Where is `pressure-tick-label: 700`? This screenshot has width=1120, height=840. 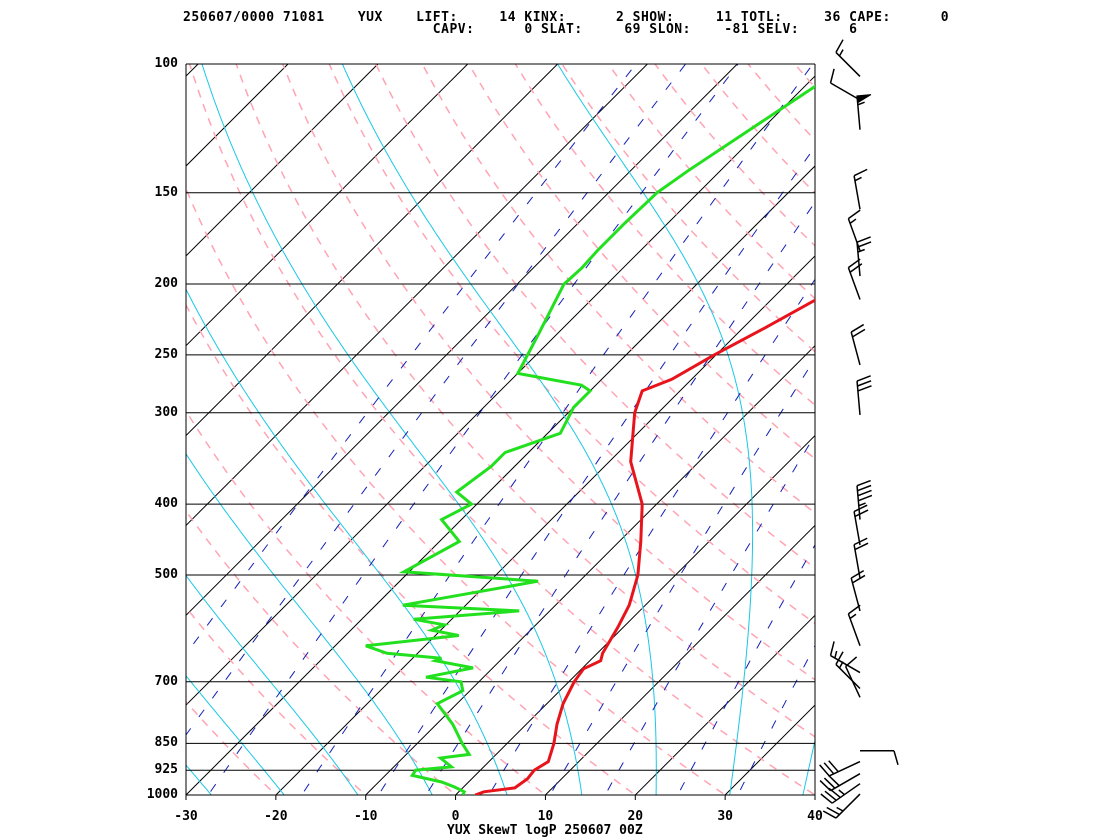
pressure-tick-label: 700 is located at coordinates (166, 681).